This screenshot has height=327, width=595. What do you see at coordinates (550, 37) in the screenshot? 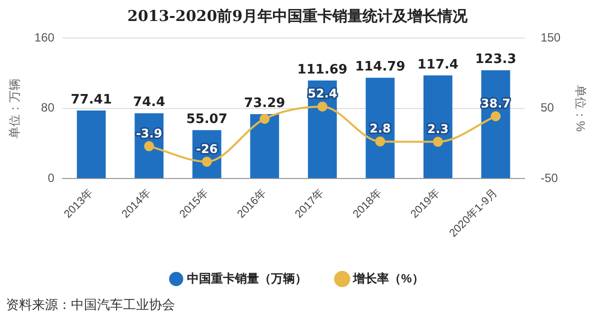
I see `y2-tick-label: 150` at bounding box center [550, 37].